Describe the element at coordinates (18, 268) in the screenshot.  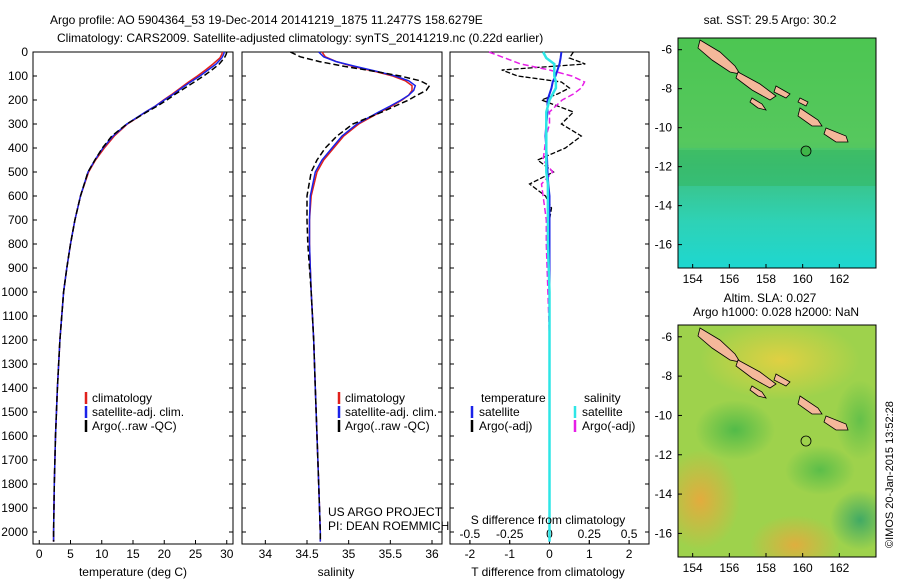
I see `depth-tick-label: 900` at that location.